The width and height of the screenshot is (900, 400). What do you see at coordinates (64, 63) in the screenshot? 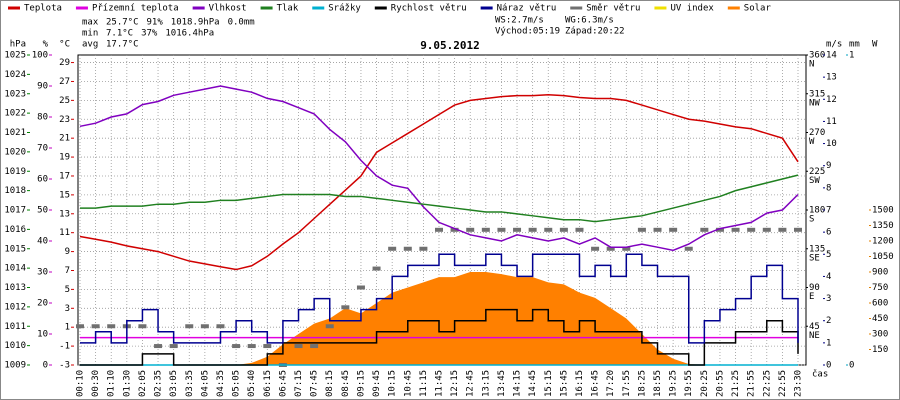
I see `y-tick-label: 29` at bounding box center [64, 63].